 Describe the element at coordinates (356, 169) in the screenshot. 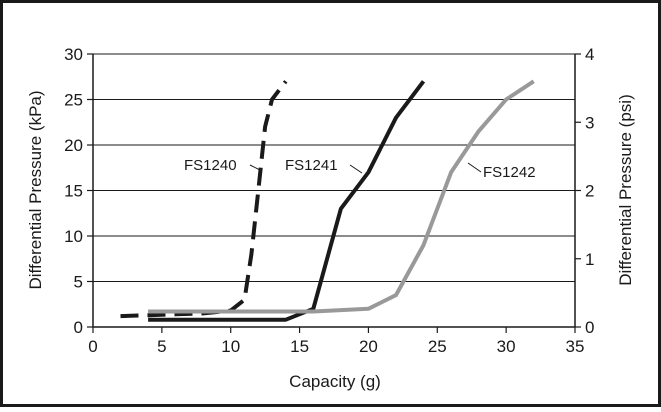

I see `leader-fs1241` at that location.